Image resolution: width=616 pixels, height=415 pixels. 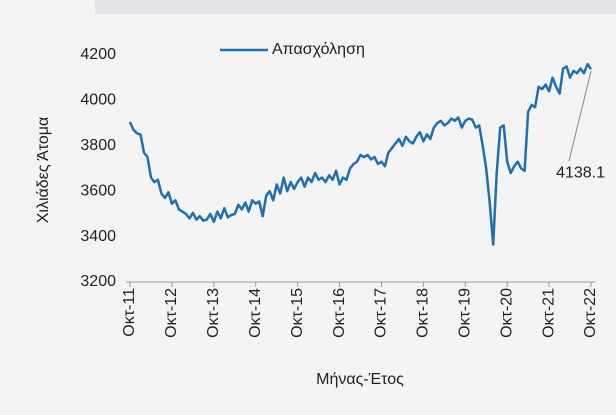 What do you see at coordinates (423, 313) in the screenshot?
I see `x-tick-label: Οκτ-18` at bounding box center [423, 313].